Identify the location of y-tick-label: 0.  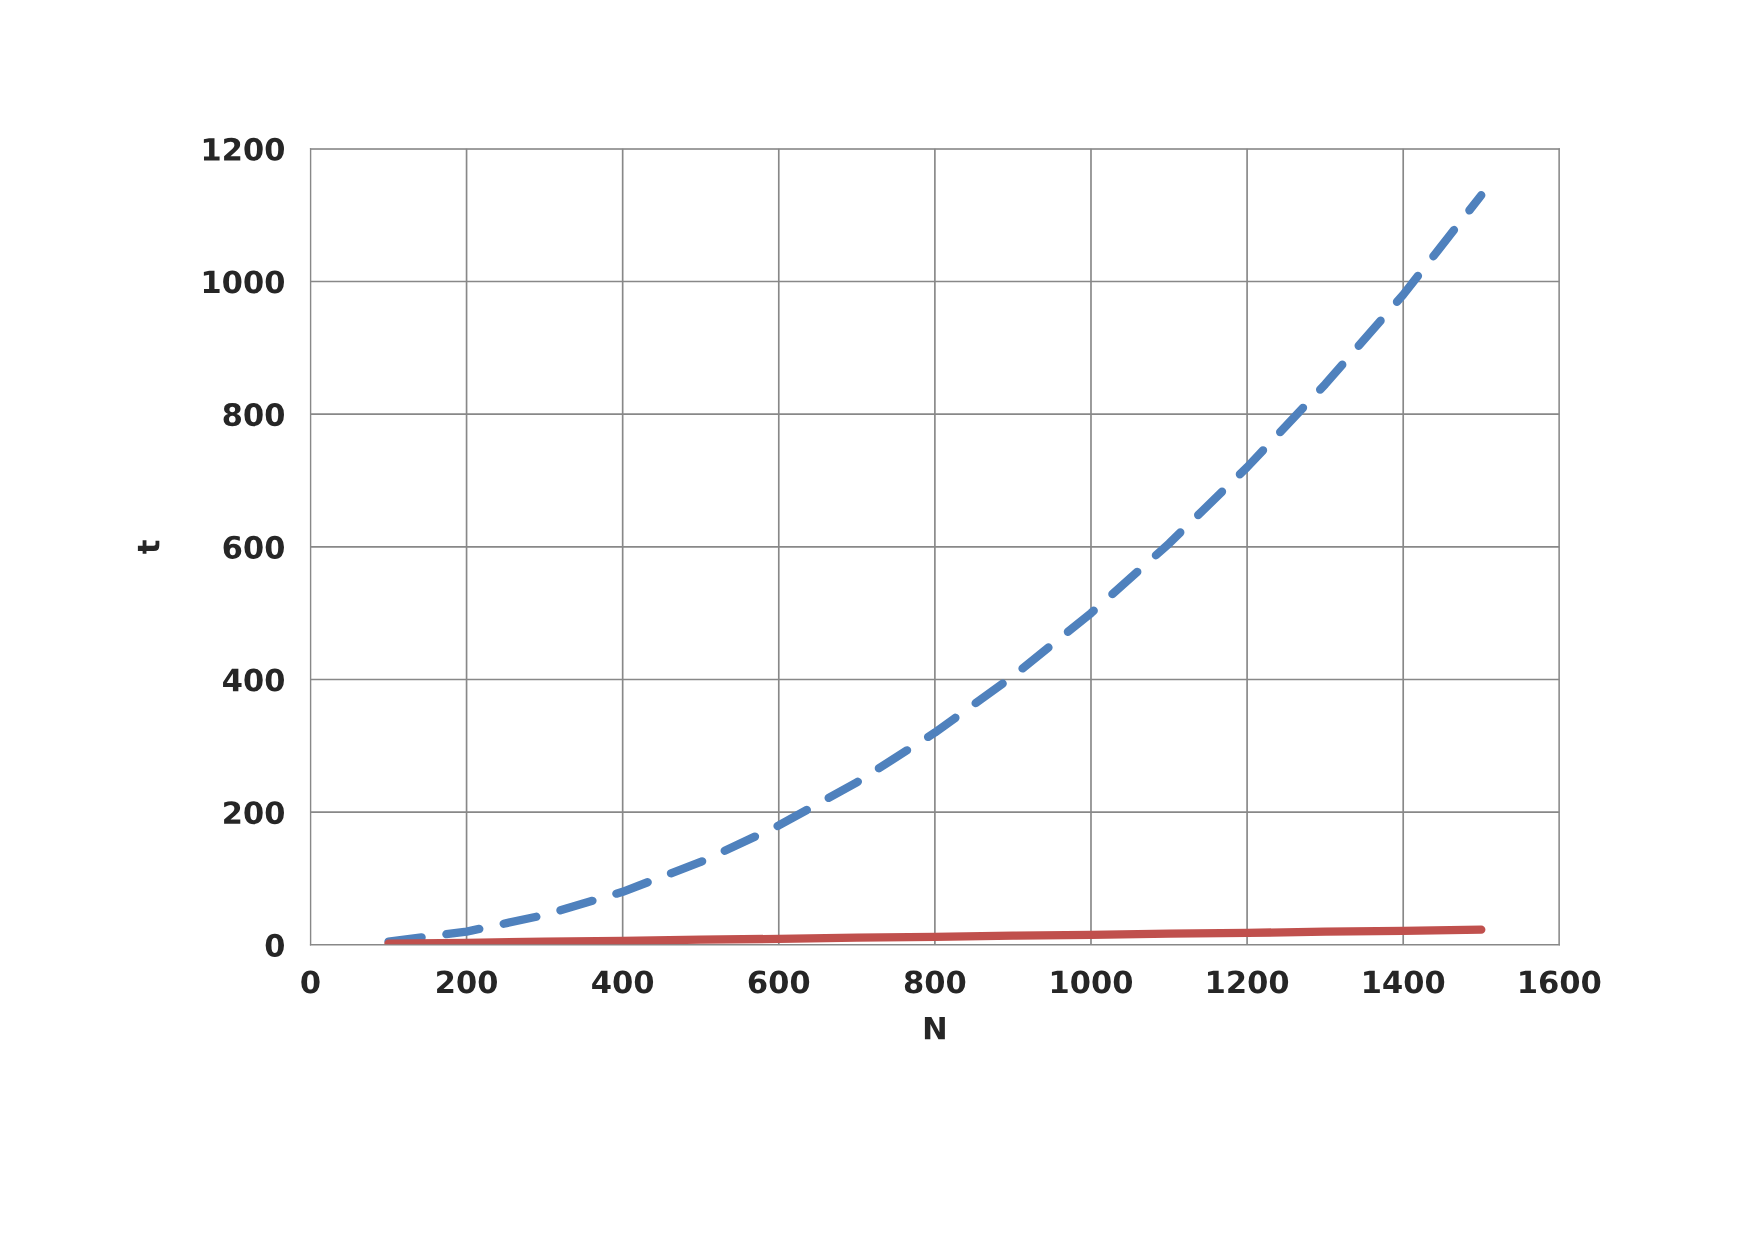
(274, 945).